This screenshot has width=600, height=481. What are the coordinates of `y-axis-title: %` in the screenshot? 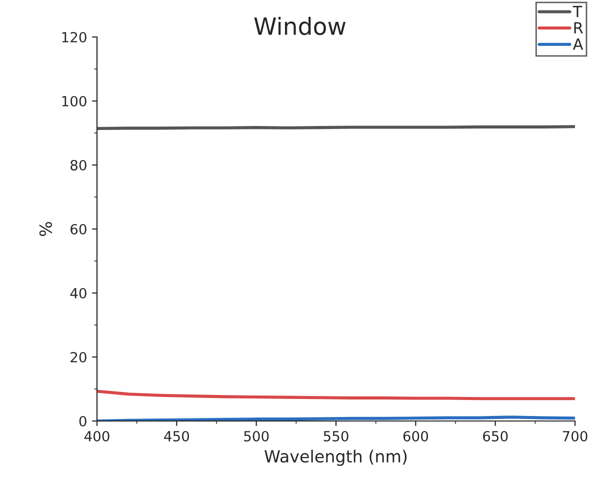 It's located at (45, 229).